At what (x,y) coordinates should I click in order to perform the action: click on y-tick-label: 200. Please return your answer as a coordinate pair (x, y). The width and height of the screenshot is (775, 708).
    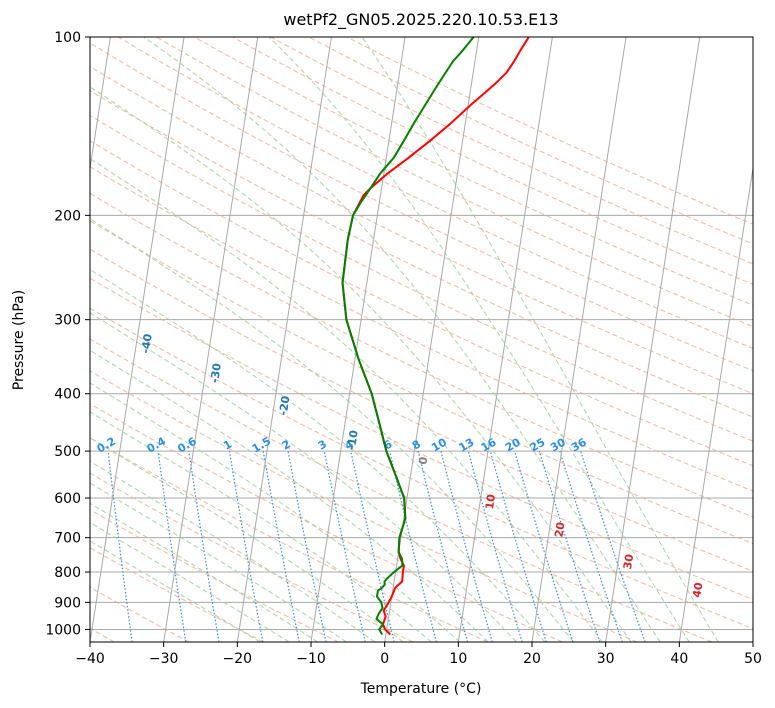
    Looking at the image, I should click on (67, 216).